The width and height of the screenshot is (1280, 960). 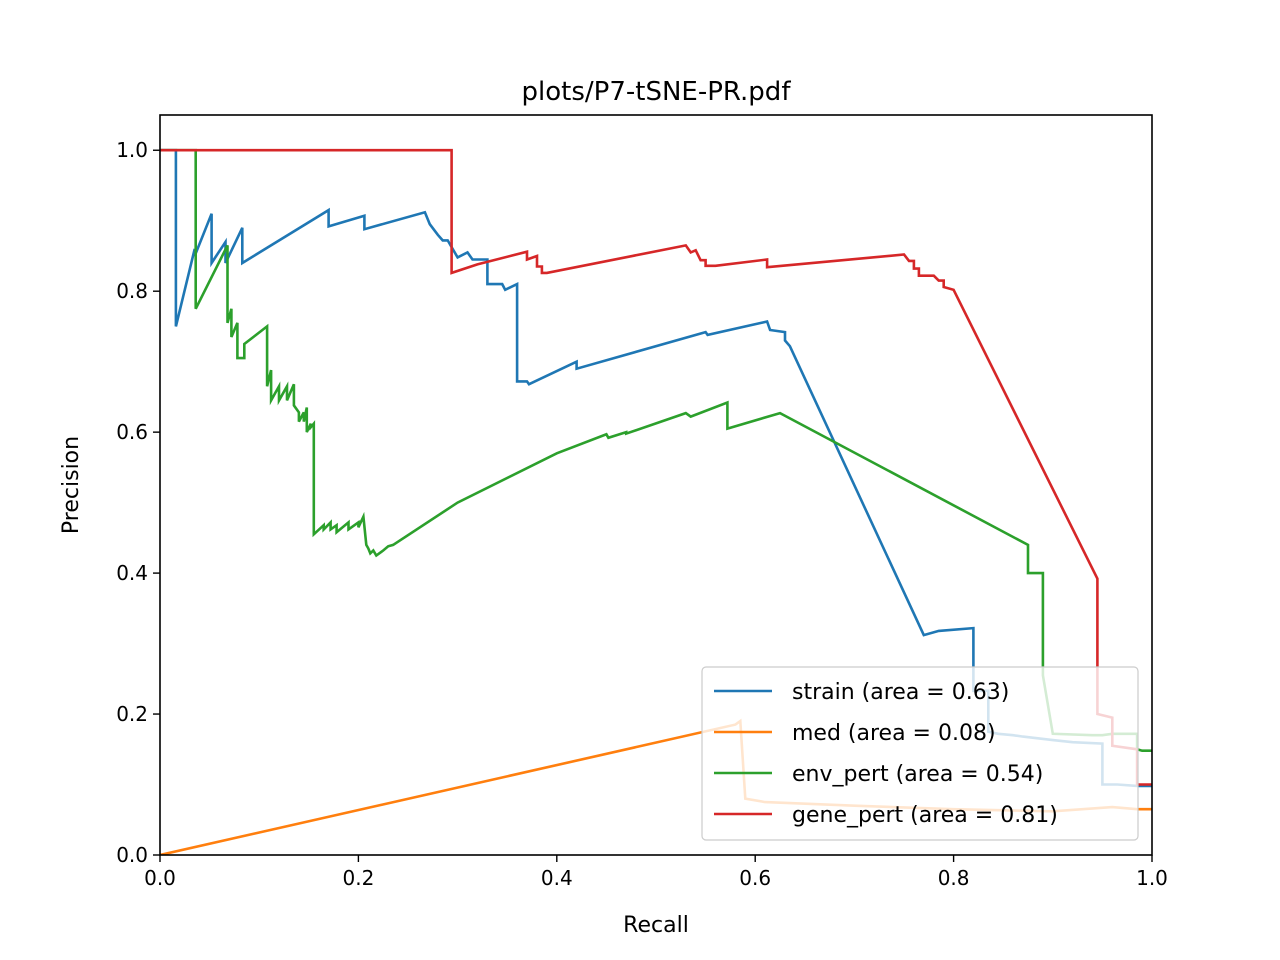 I want to click on y-tick-label: 0.2, so click(x=132, y=714).